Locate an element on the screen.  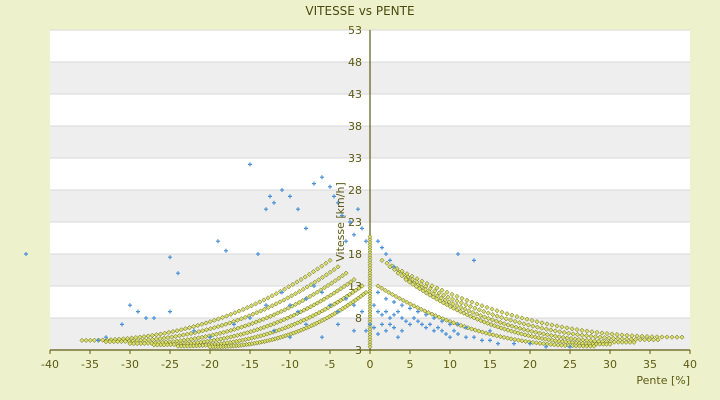
x-tick-label: 40 is located at coordinates (690, 364).